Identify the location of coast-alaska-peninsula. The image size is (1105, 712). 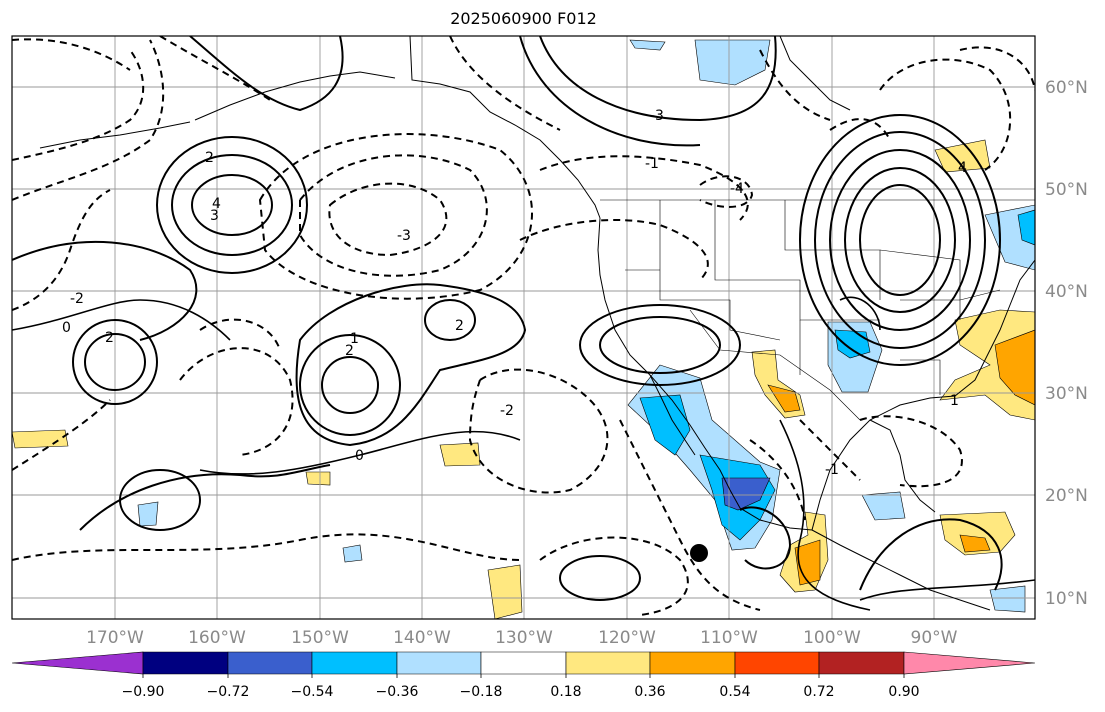
(295, 96).